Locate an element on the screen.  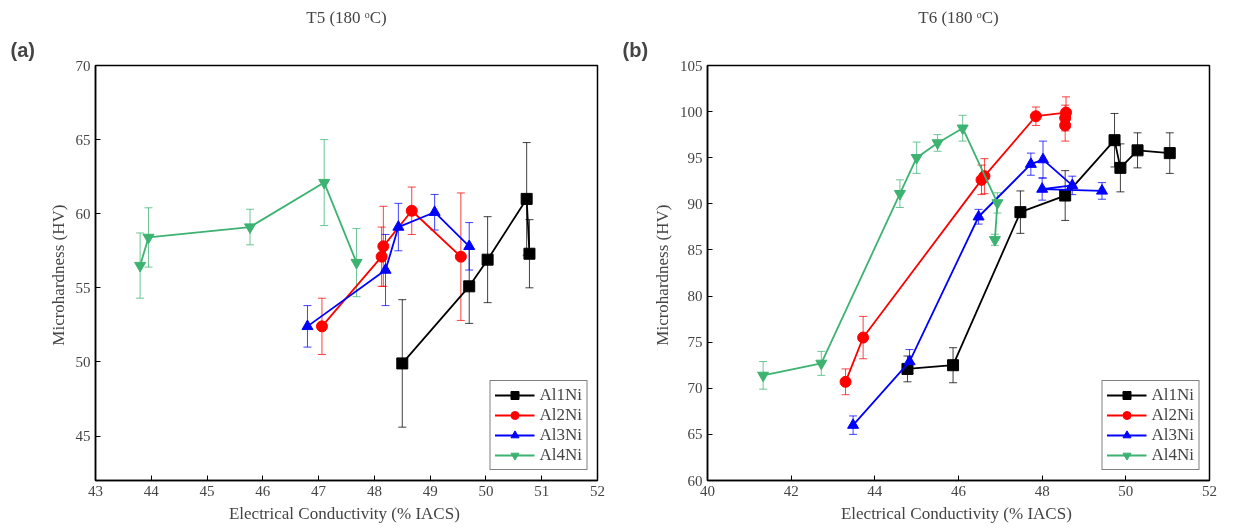
y-tick-label: 45 is located at coordinates (83, 436).